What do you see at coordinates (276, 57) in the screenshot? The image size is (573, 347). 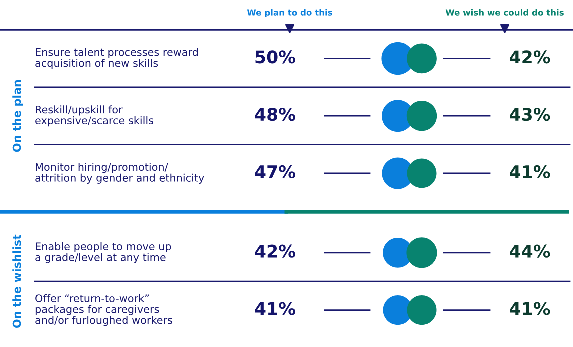 I see `data-label: 50%` at bounding box center [276, 57].